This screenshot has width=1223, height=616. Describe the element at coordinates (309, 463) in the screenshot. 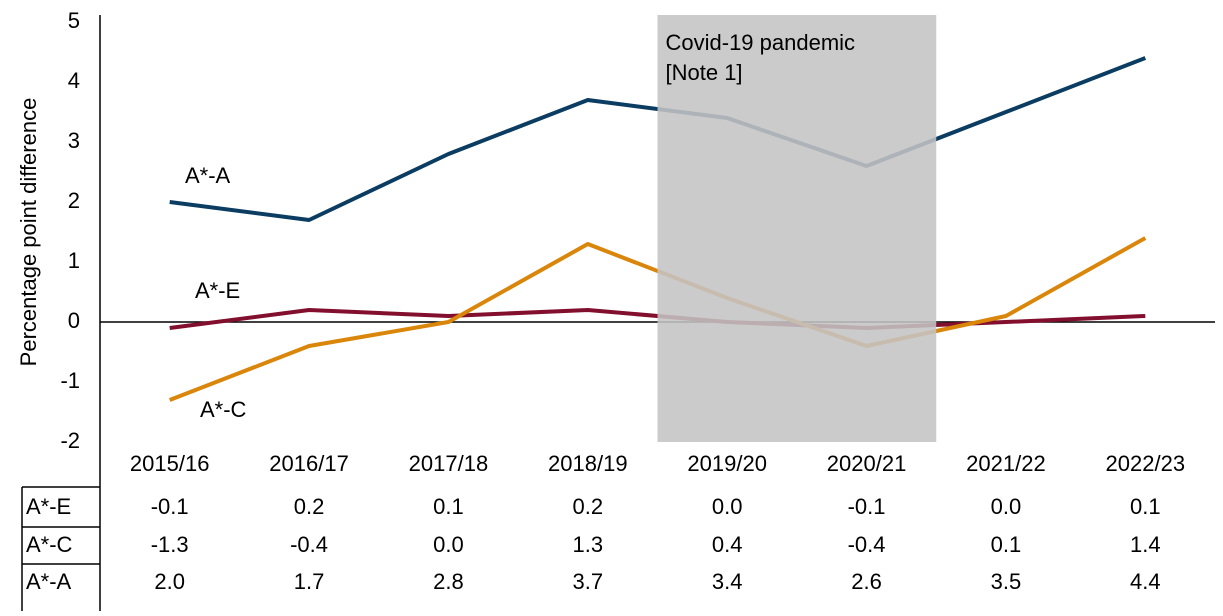

I see `x-tick-label: 2016/17` at that location.